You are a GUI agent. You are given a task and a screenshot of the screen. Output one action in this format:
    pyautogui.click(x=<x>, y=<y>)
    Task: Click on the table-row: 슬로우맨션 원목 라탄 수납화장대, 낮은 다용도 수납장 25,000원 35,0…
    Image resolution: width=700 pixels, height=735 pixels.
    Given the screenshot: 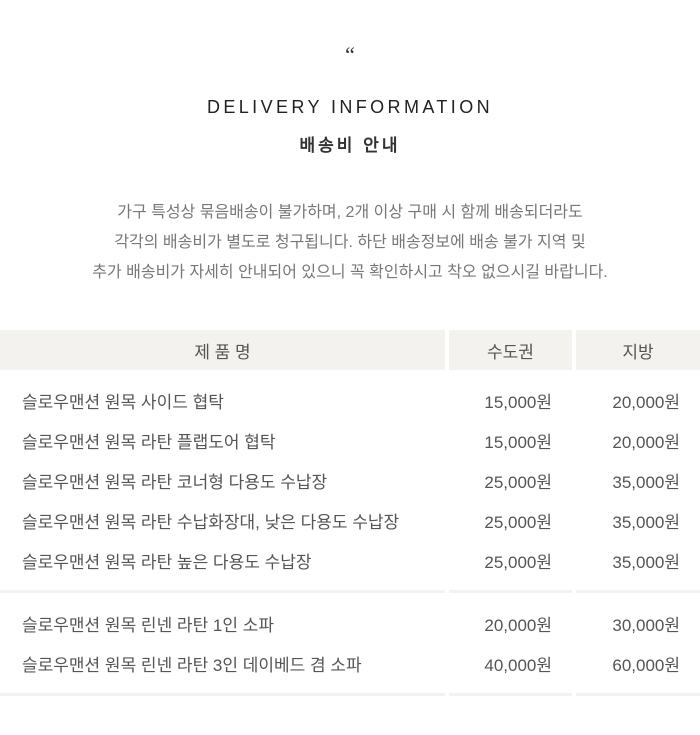 What is the action you would take?
    pyautogui.click(x=350, y=520)
    